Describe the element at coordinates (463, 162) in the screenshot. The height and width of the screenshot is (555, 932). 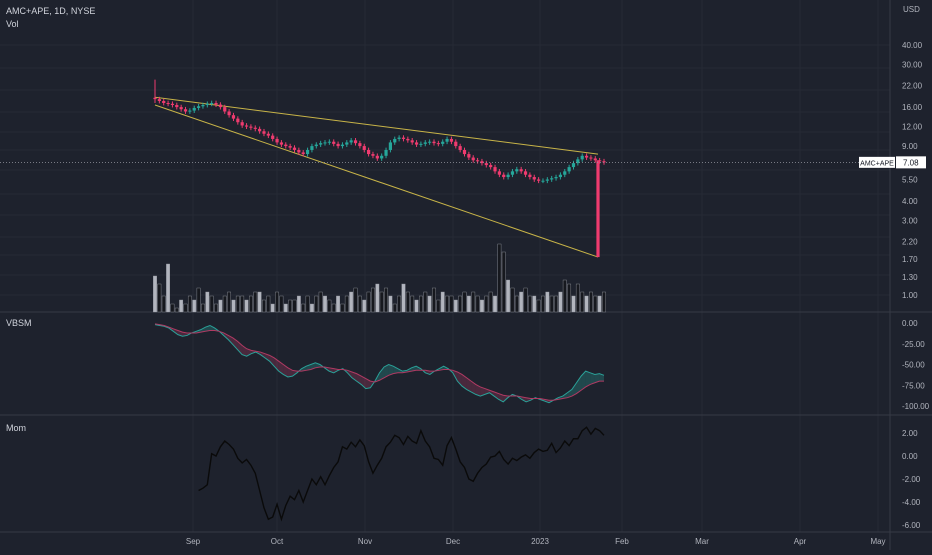
I see `price-tag: AMC+APE 7.08` at that location.